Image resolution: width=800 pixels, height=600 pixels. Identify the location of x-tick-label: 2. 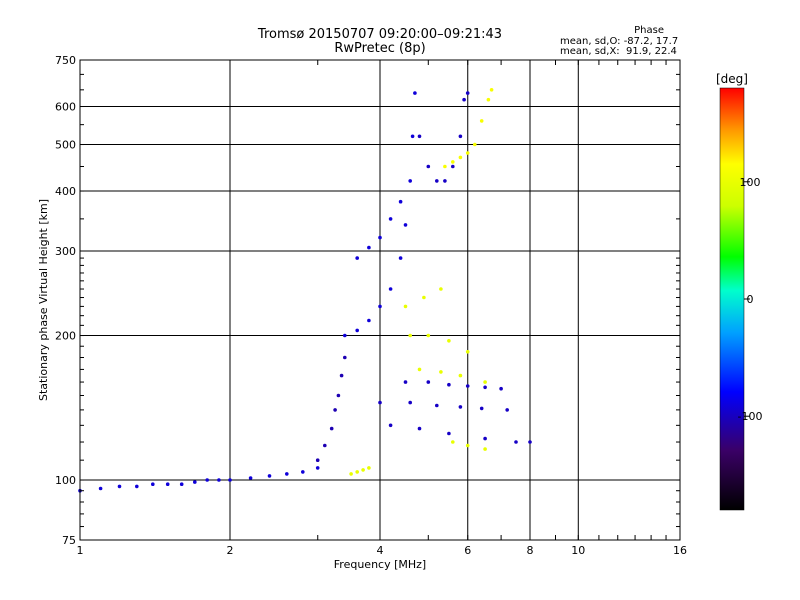
(230, 550).